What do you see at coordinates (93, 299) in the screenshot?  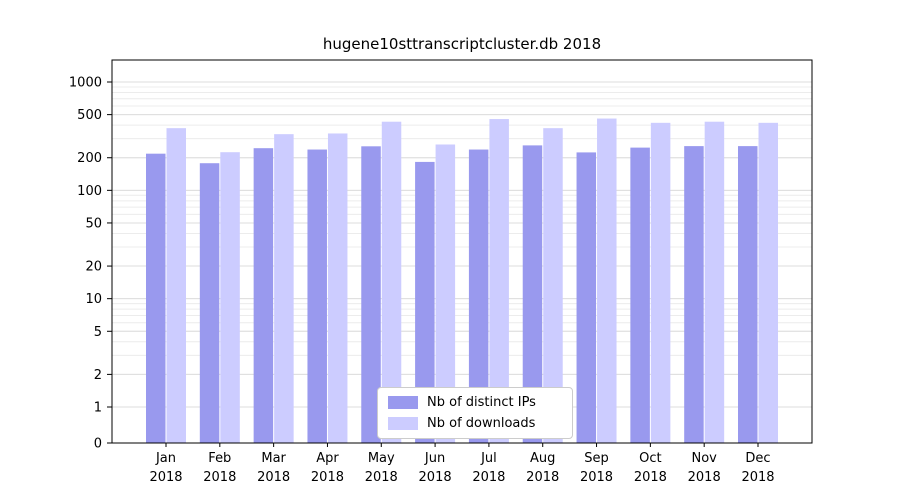 I see `svg-text: 10` at bounding box center [93, 299].